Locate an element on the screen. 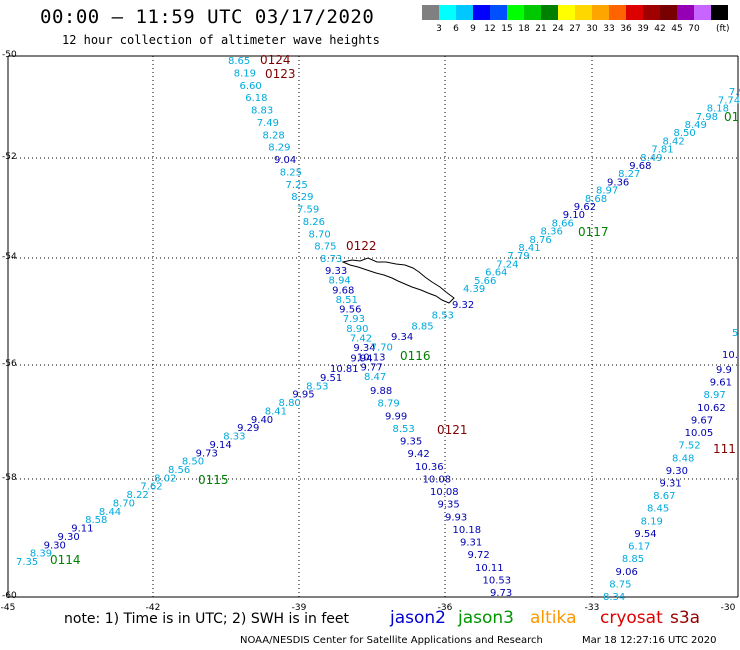  pass-number-label: 01 is located at coordinates (731, 117).